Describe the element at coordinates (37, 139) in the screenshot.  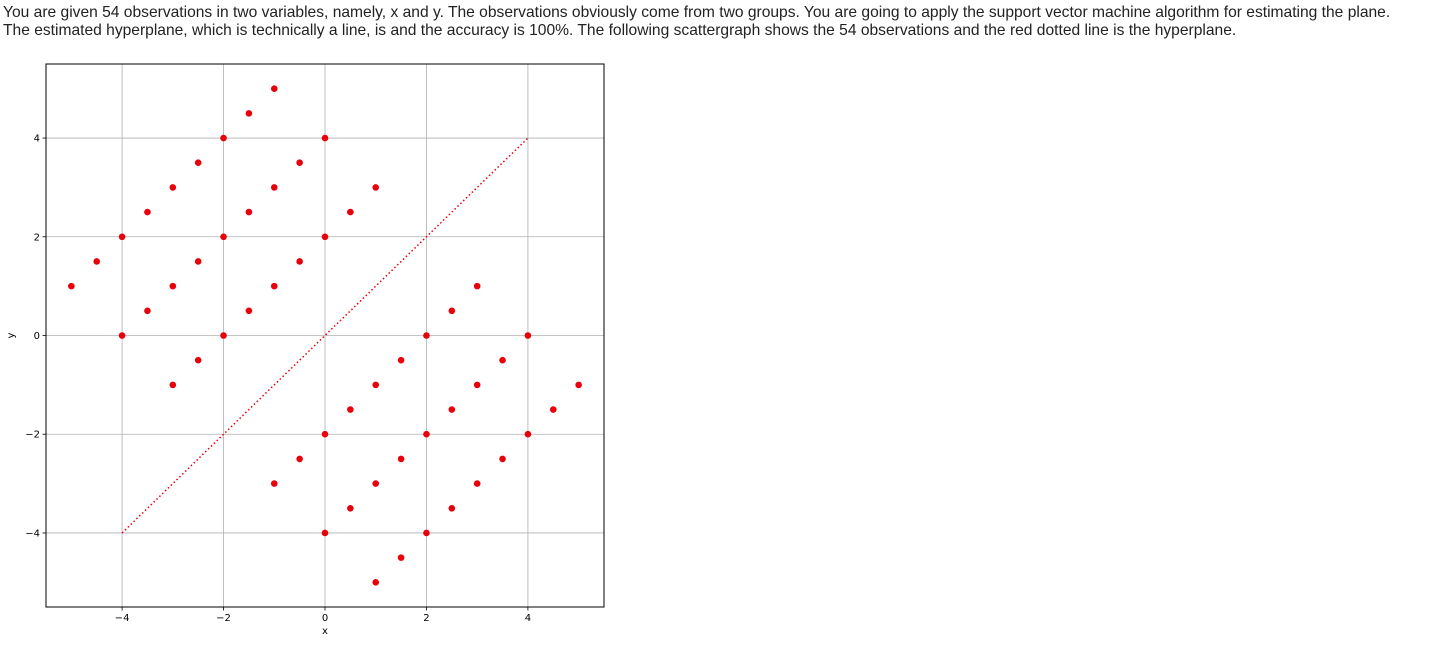
I see `y-tick-label: 4` at that location.